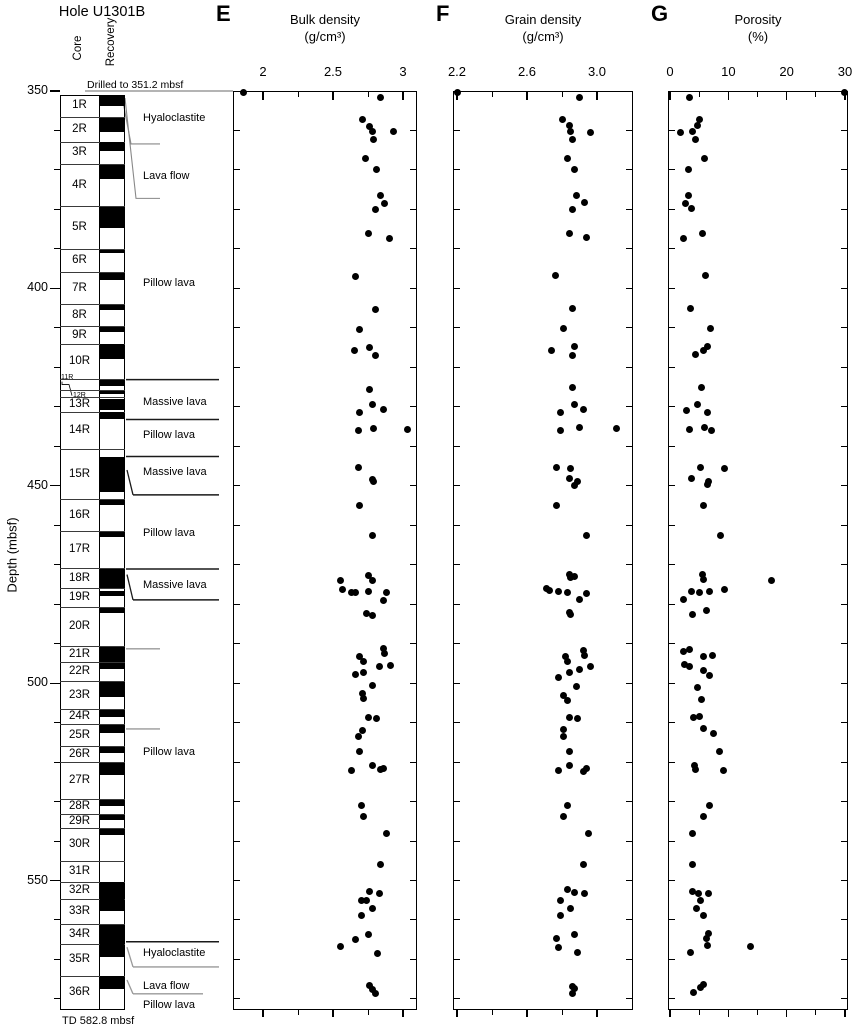 The image size is (854, 1032). What do you see at coordinates (37, 484) in the screenshot?
I see `depth-tick-label: 450` at bounding box center [37, 484].